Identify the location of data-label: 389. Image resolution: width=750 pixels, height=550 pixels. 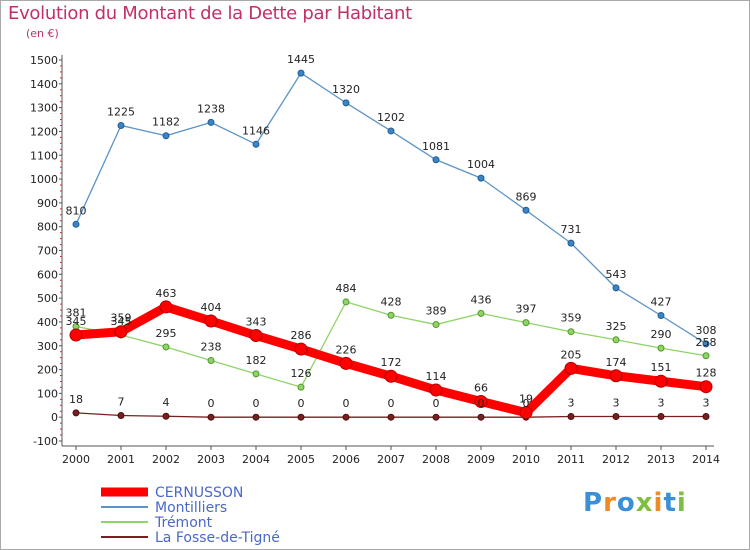
(436, 311).